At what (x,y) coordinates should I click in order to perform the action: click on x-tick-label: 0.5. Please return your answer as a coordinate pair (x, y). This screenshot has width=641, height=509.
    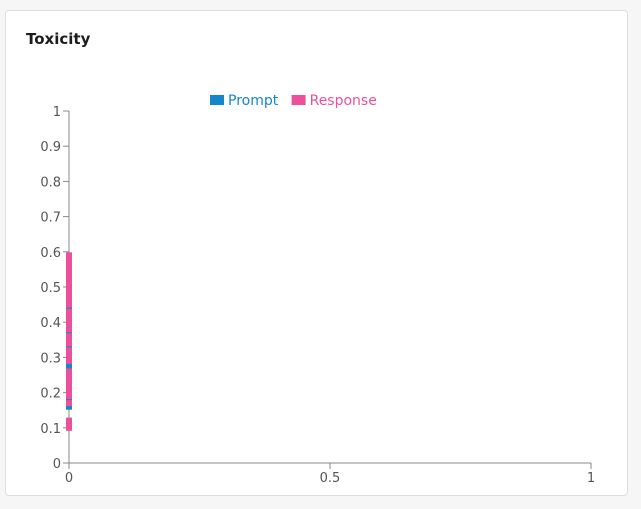
    Looking at the image, I should click on (330, 478).